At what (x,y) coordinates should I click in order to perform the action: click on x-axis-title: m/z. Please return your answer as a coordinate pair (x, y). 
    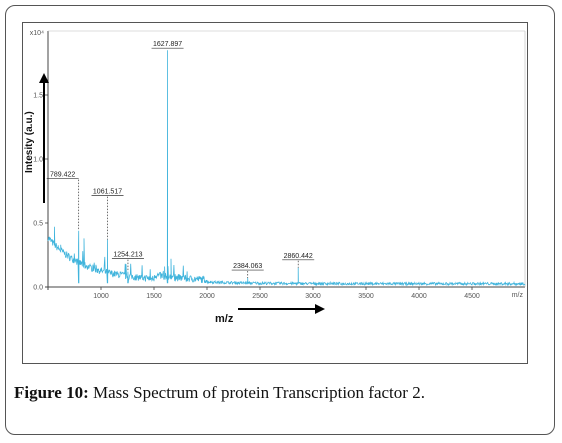
    Looking at the image, I should click on (224, 319).